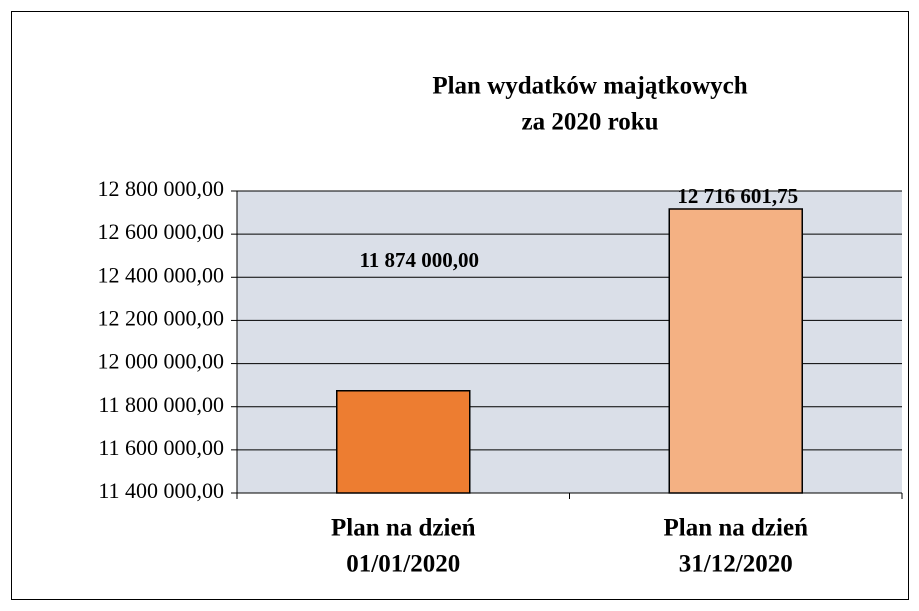 Image resolution: width=919 pixels, height=611 pixels. I want to click on y-tick-label: 12 600 000,00, so click(161, 231).